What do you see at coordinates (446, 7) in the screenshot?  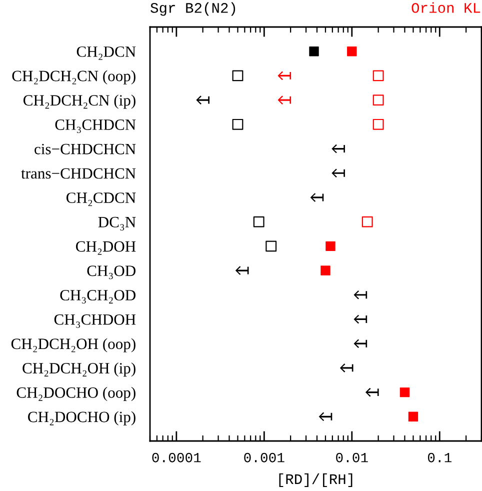 I see `text: Orion KL` at bounding box center [446, 7].